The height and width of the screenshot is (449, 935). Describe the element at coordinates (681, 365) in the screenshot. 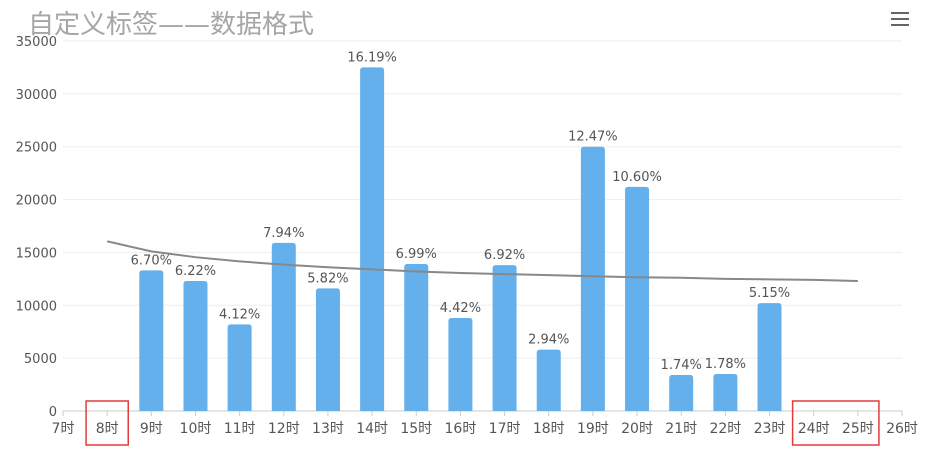

I see `data-label: 1.74%` at that location.